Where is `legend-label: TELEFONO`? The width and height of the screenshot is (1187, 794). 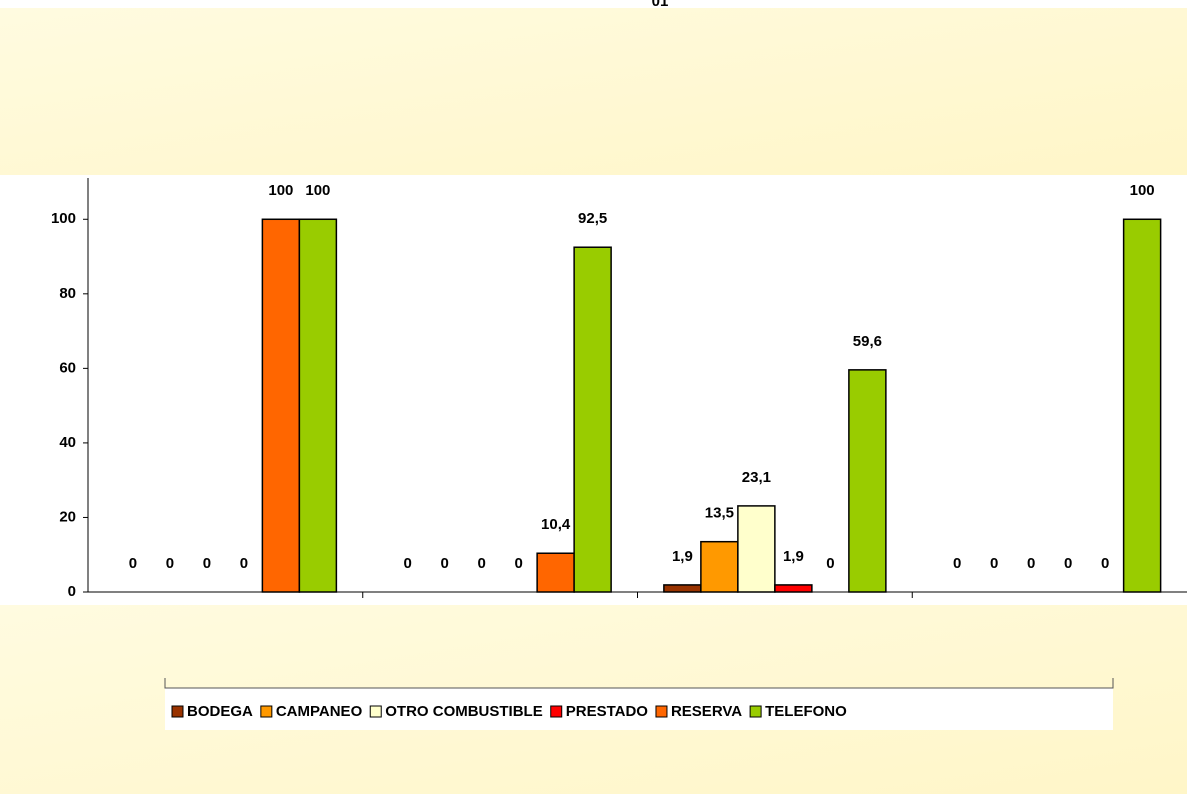
legend-label: TELEFONO is located at coordinates (806, 711).